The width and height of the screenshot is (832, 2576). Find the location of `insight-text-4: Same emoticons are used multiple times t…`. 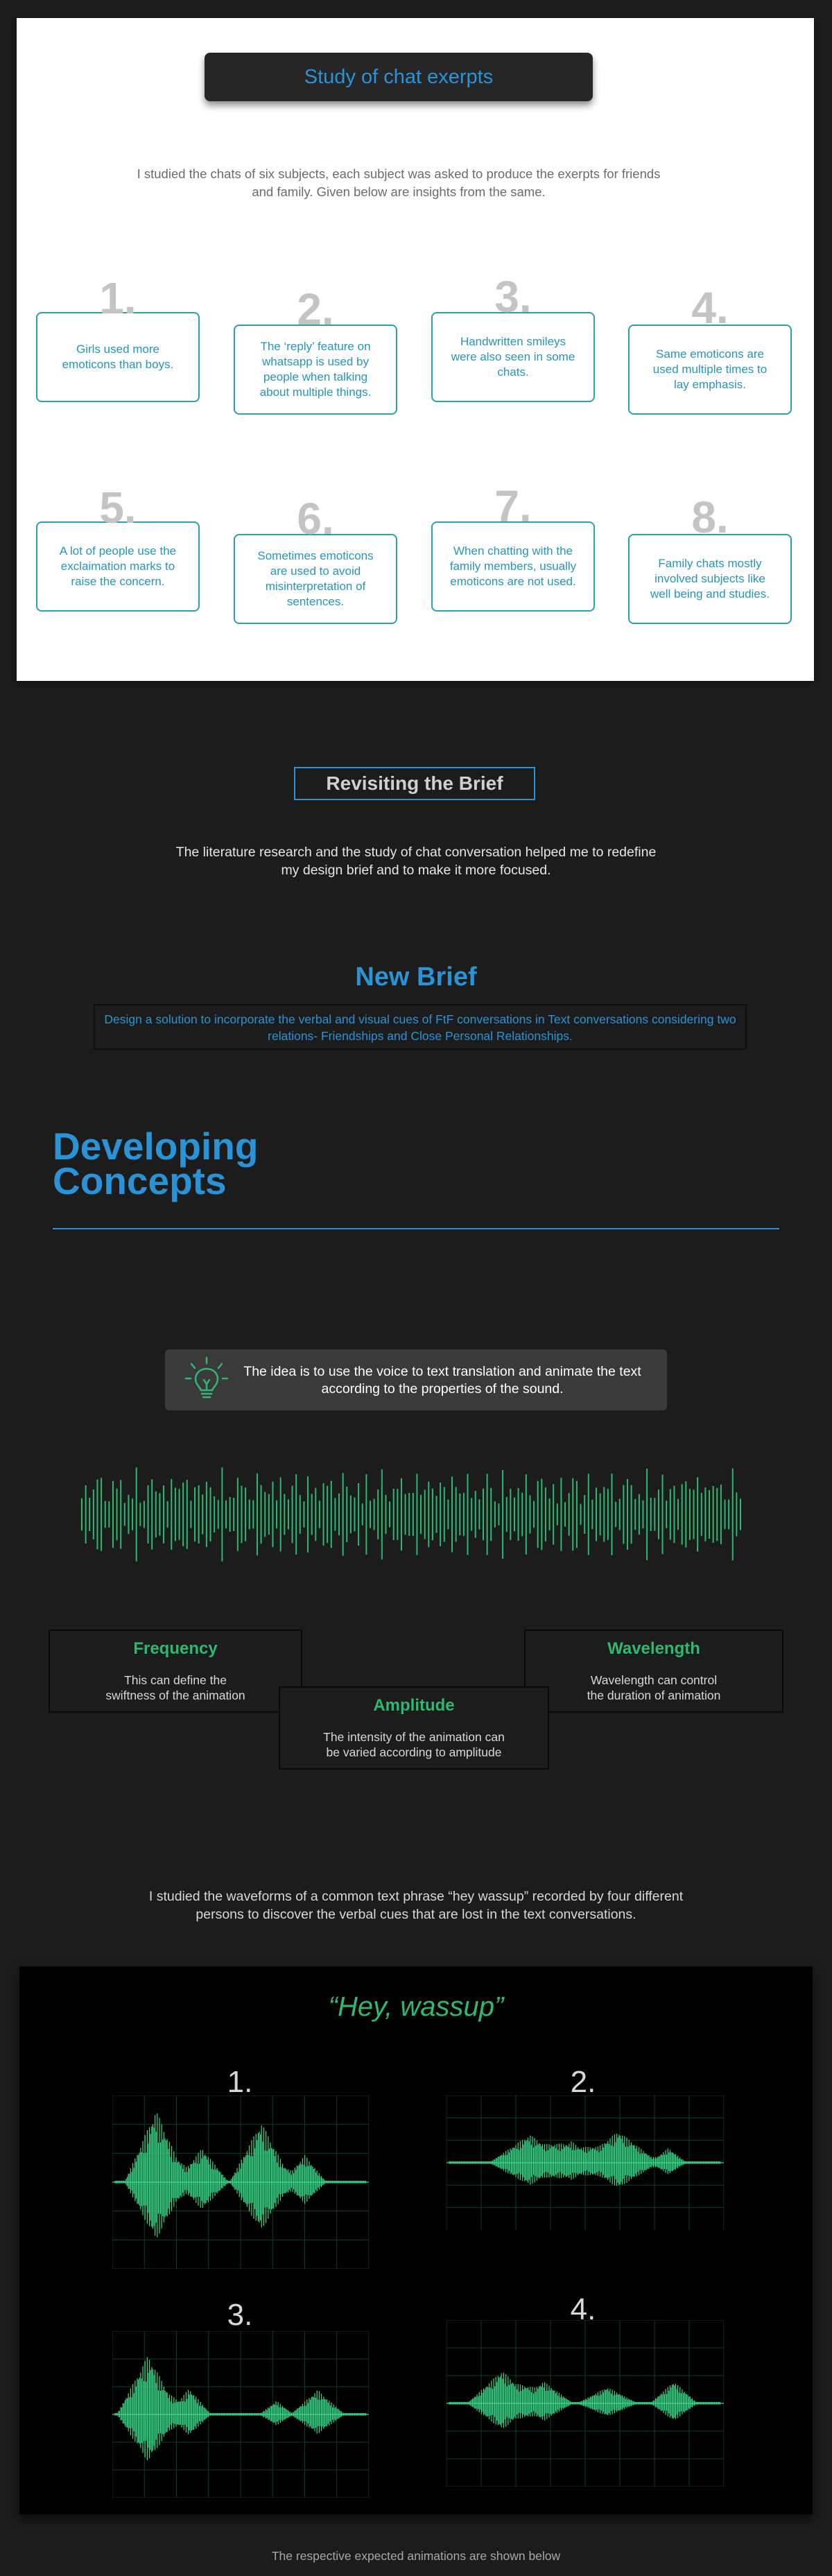

insight-text-4: Same emoticons are used multiple times t… is located at coordinates (710, 369).